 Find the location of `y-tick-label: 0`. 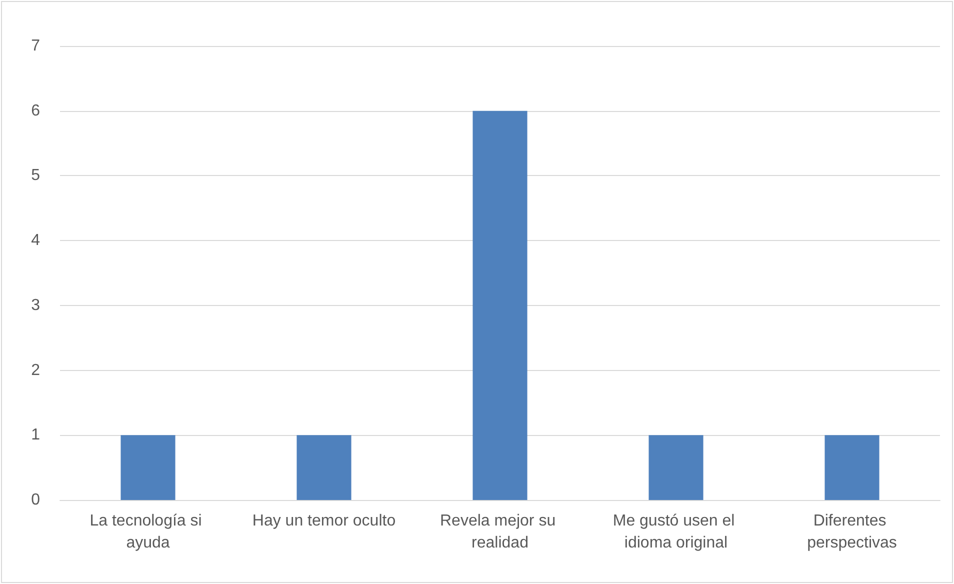

y-tick-label: 0 is located at coordinates (35, 500).